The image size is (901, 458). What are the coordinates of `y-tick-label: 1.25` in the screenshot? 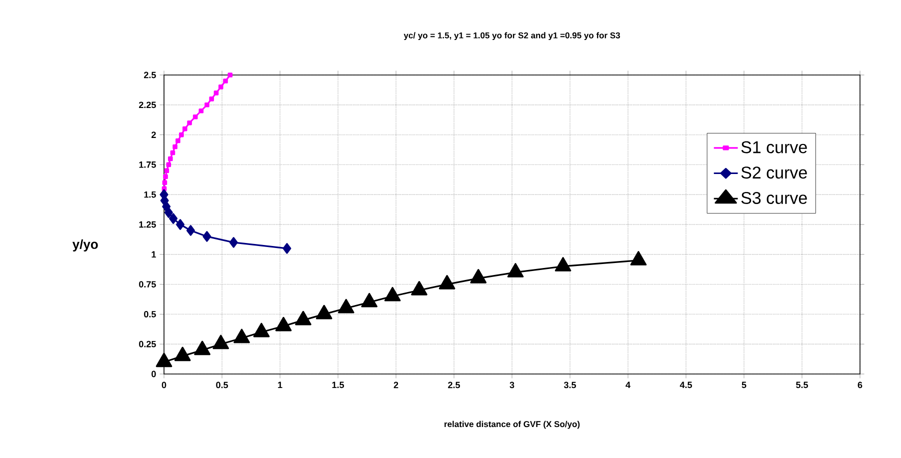 It's located at (147, 224).